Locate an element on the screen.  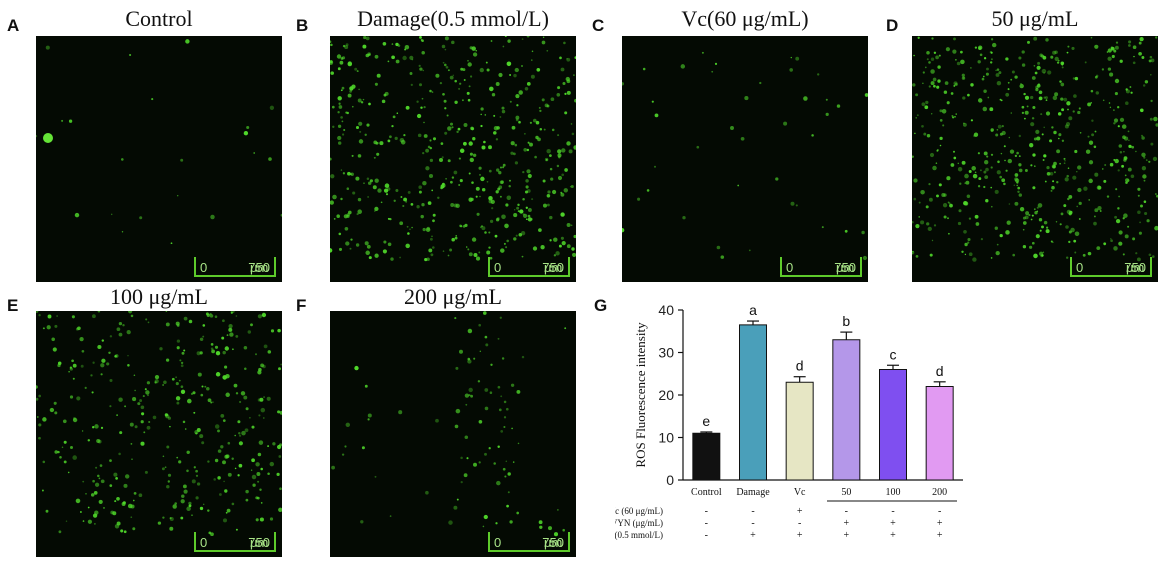
treatment-sign: + is located at coordinates (800, 535).